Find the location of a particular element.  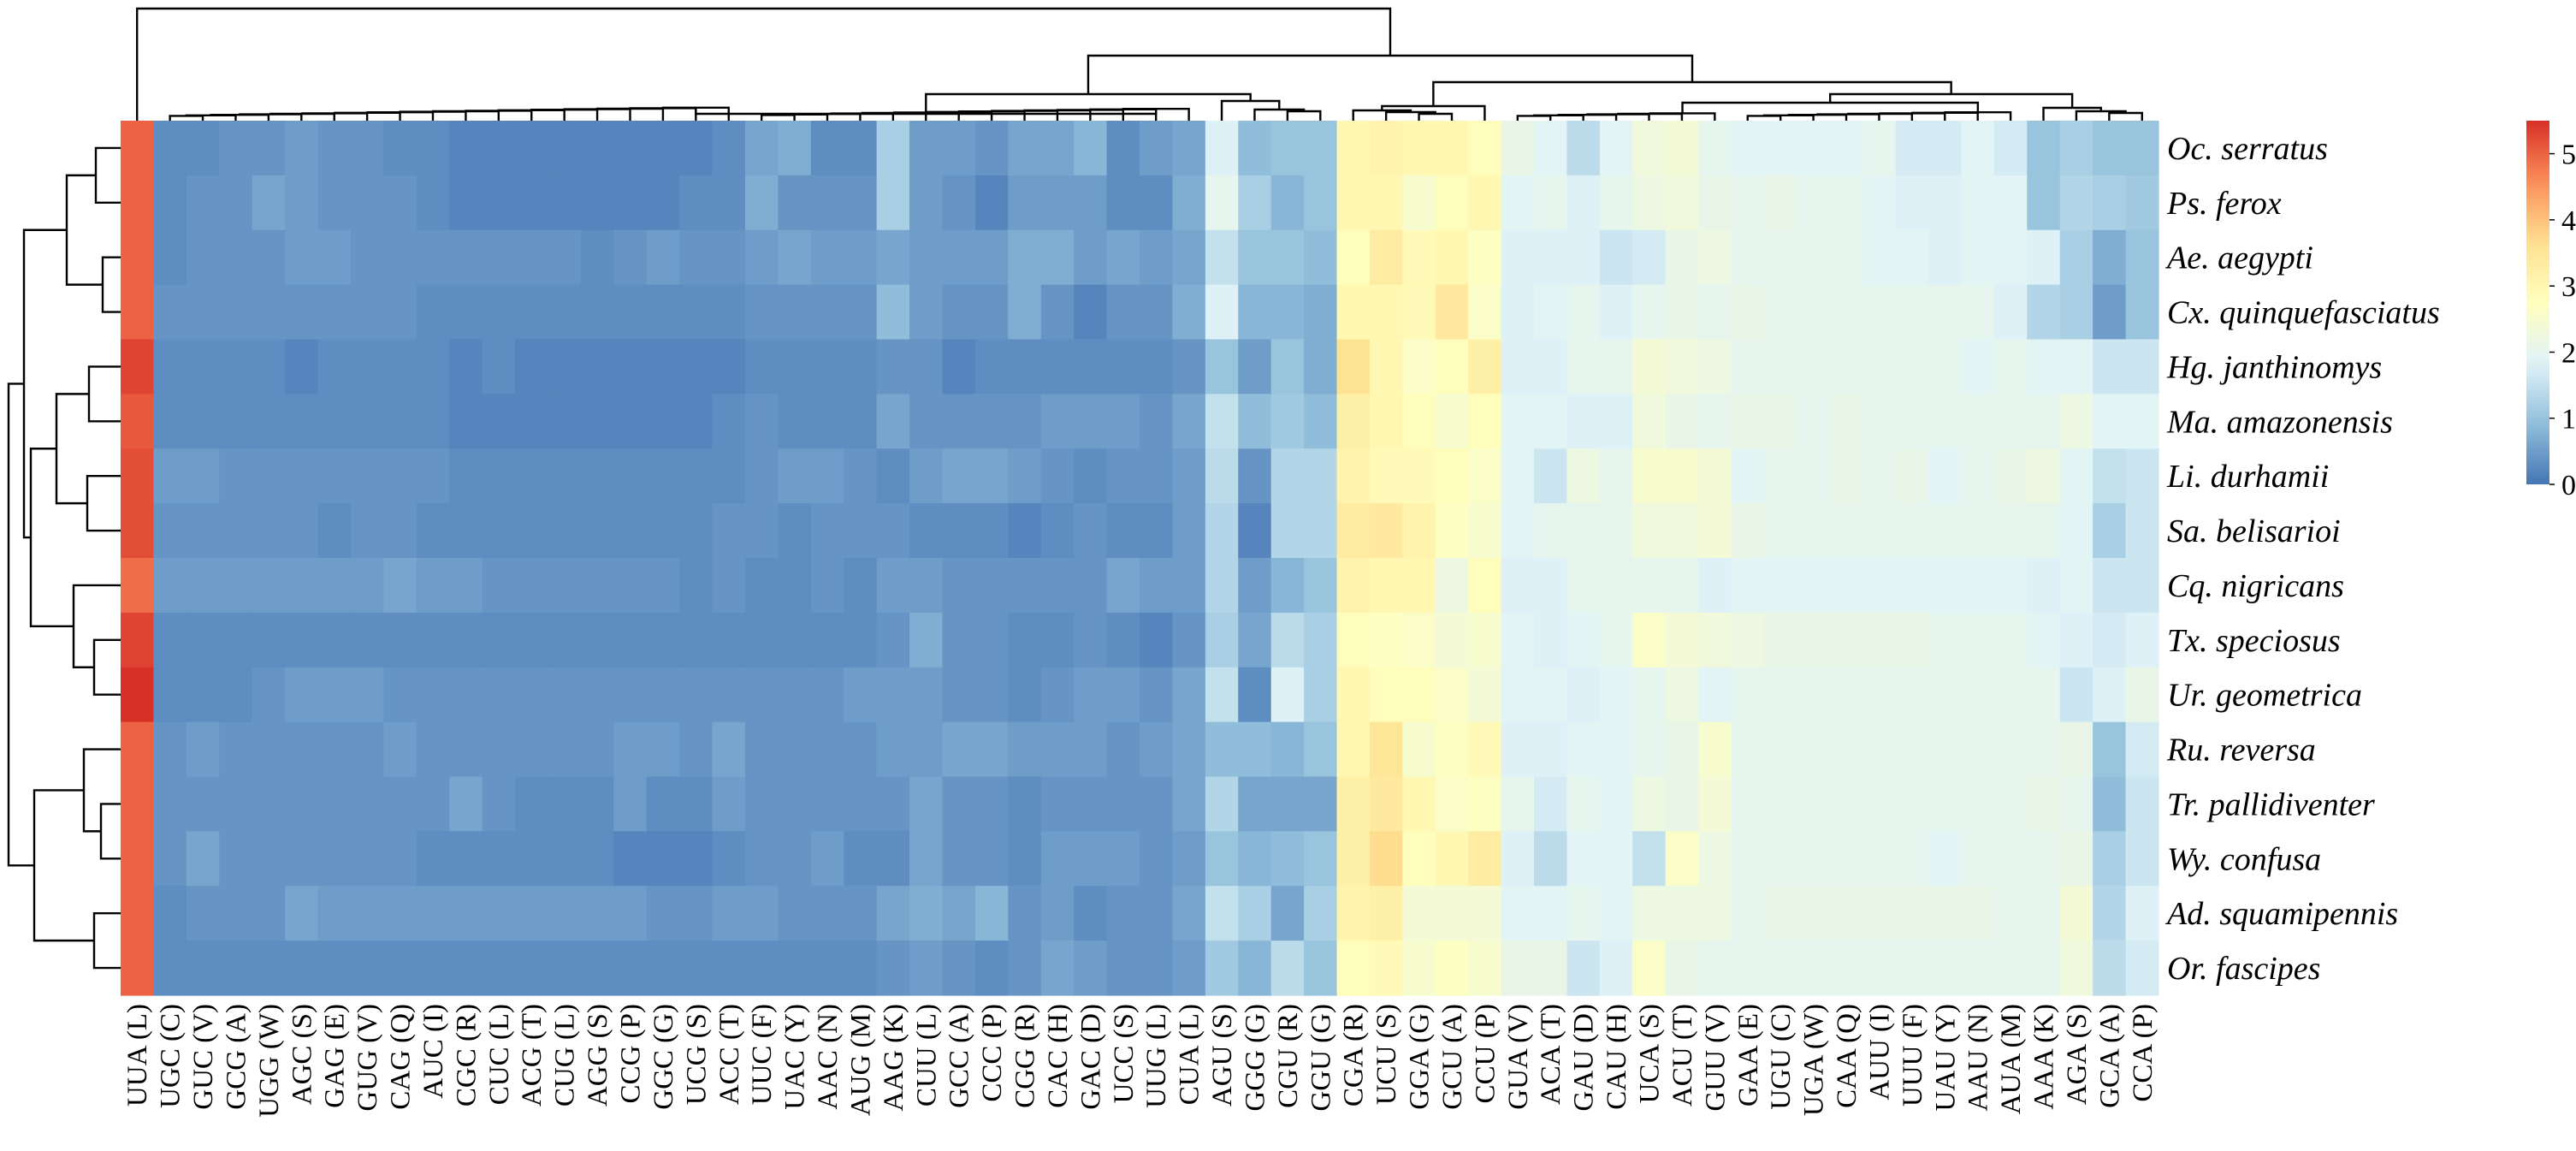

codon-label: GGC (G) is located at coordinates (663, 1057).